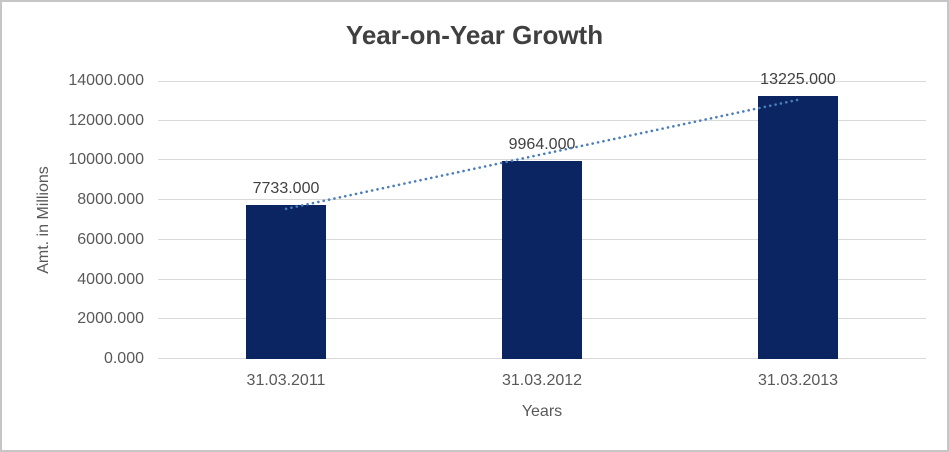 This screenshot has height=452, width=949. I want to click on data-label: 9964.000, so click(542, 144).